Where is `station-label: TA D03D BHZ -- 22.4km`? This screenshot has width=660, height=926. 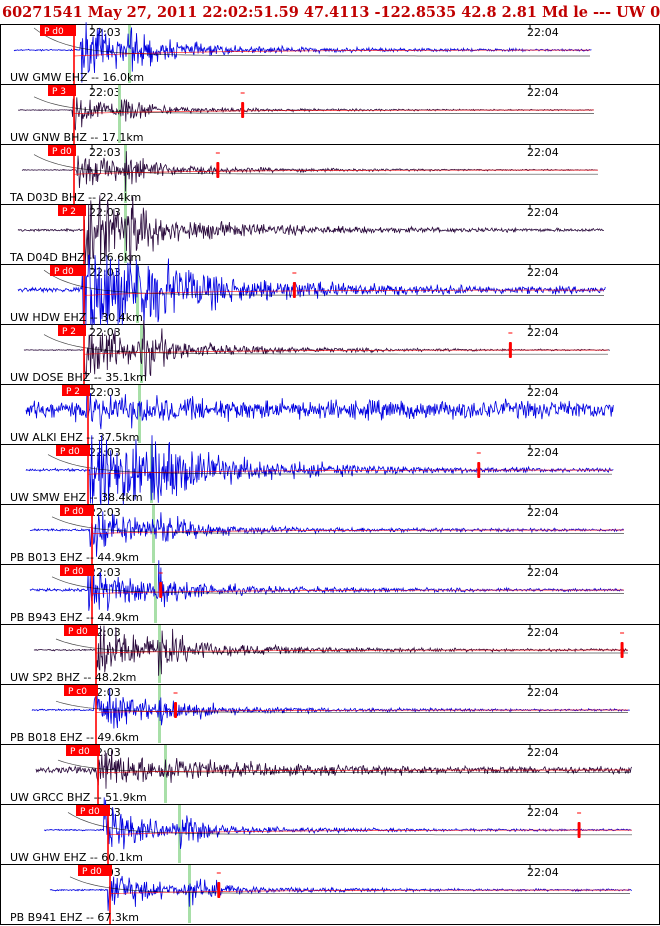
station-label: TA D03D BHZ -- 22.4km is located at coordinates (75, 197).